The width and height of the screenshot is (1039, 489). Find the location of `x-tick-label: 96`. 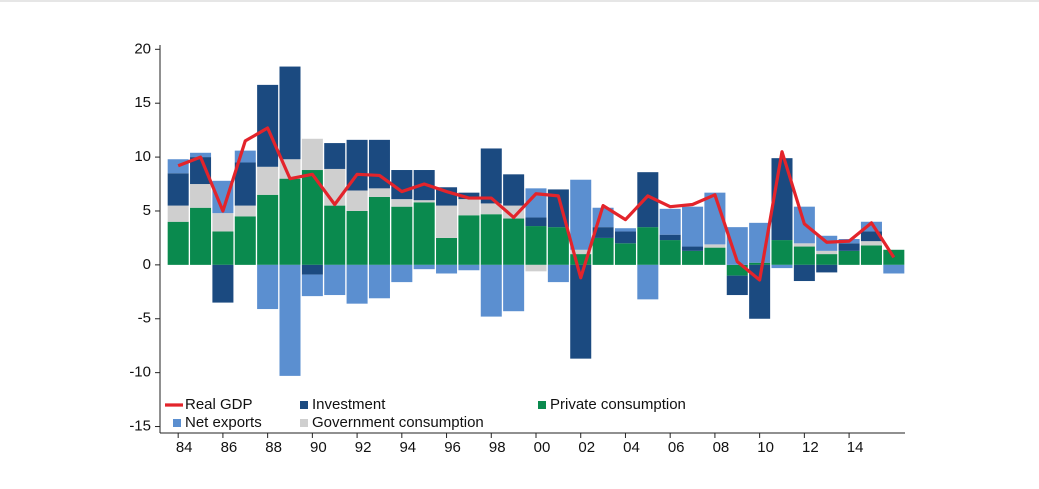

x-tick-label: 96 is located at coordinates (452, 447).